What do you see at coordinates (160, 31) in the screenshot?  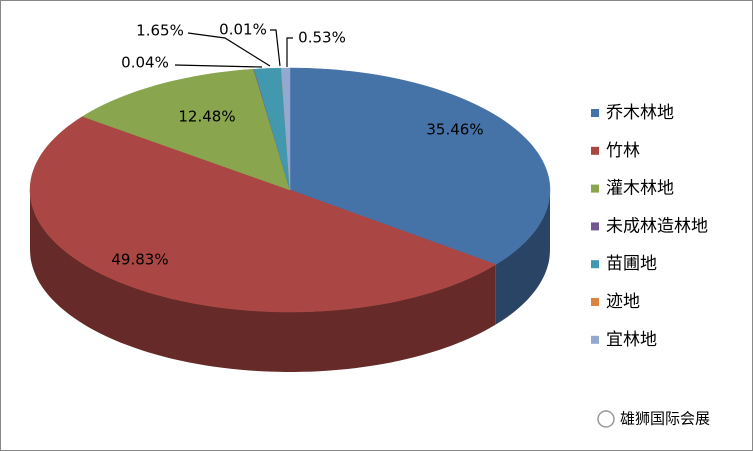 I see `data-label: 1.65%` at bounding box center [160, 31].